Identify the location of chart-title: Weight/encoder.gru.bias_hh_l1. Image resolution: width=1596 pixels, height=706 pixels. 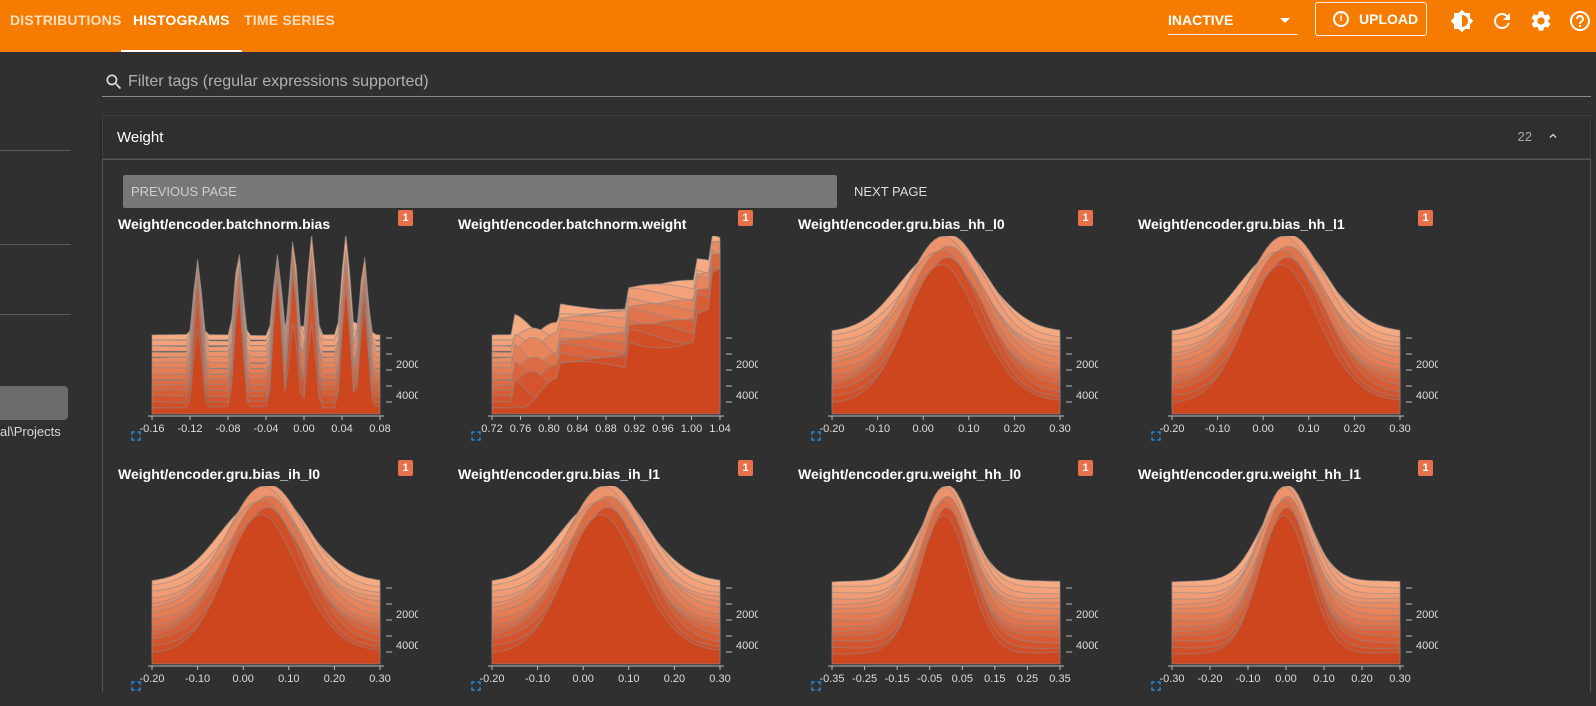
(1241, 224).